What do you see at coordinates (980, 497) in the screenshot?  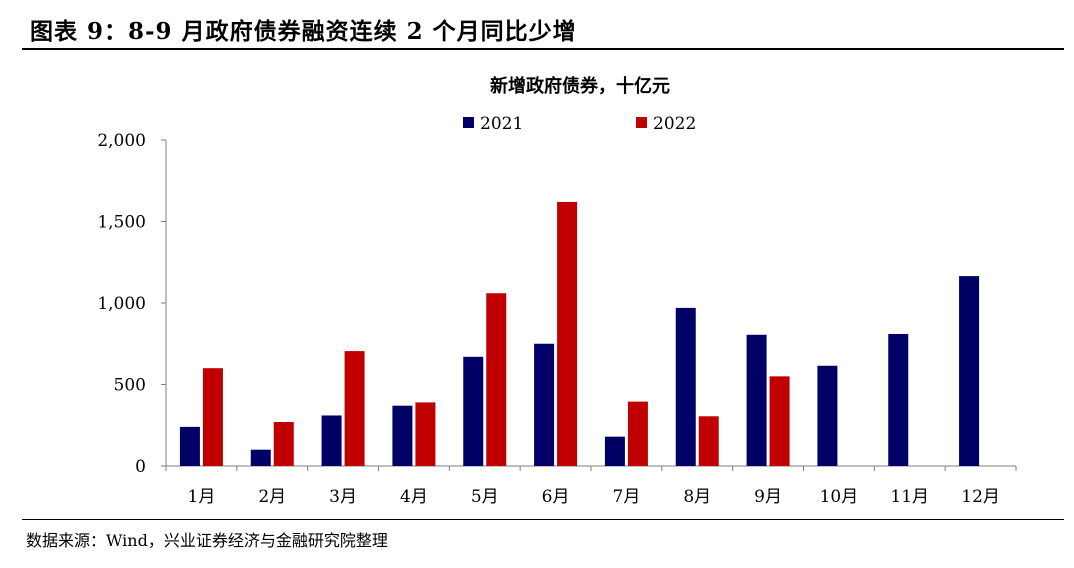 I see `x-tick-label: 12月` at bounding box center [980, 497].